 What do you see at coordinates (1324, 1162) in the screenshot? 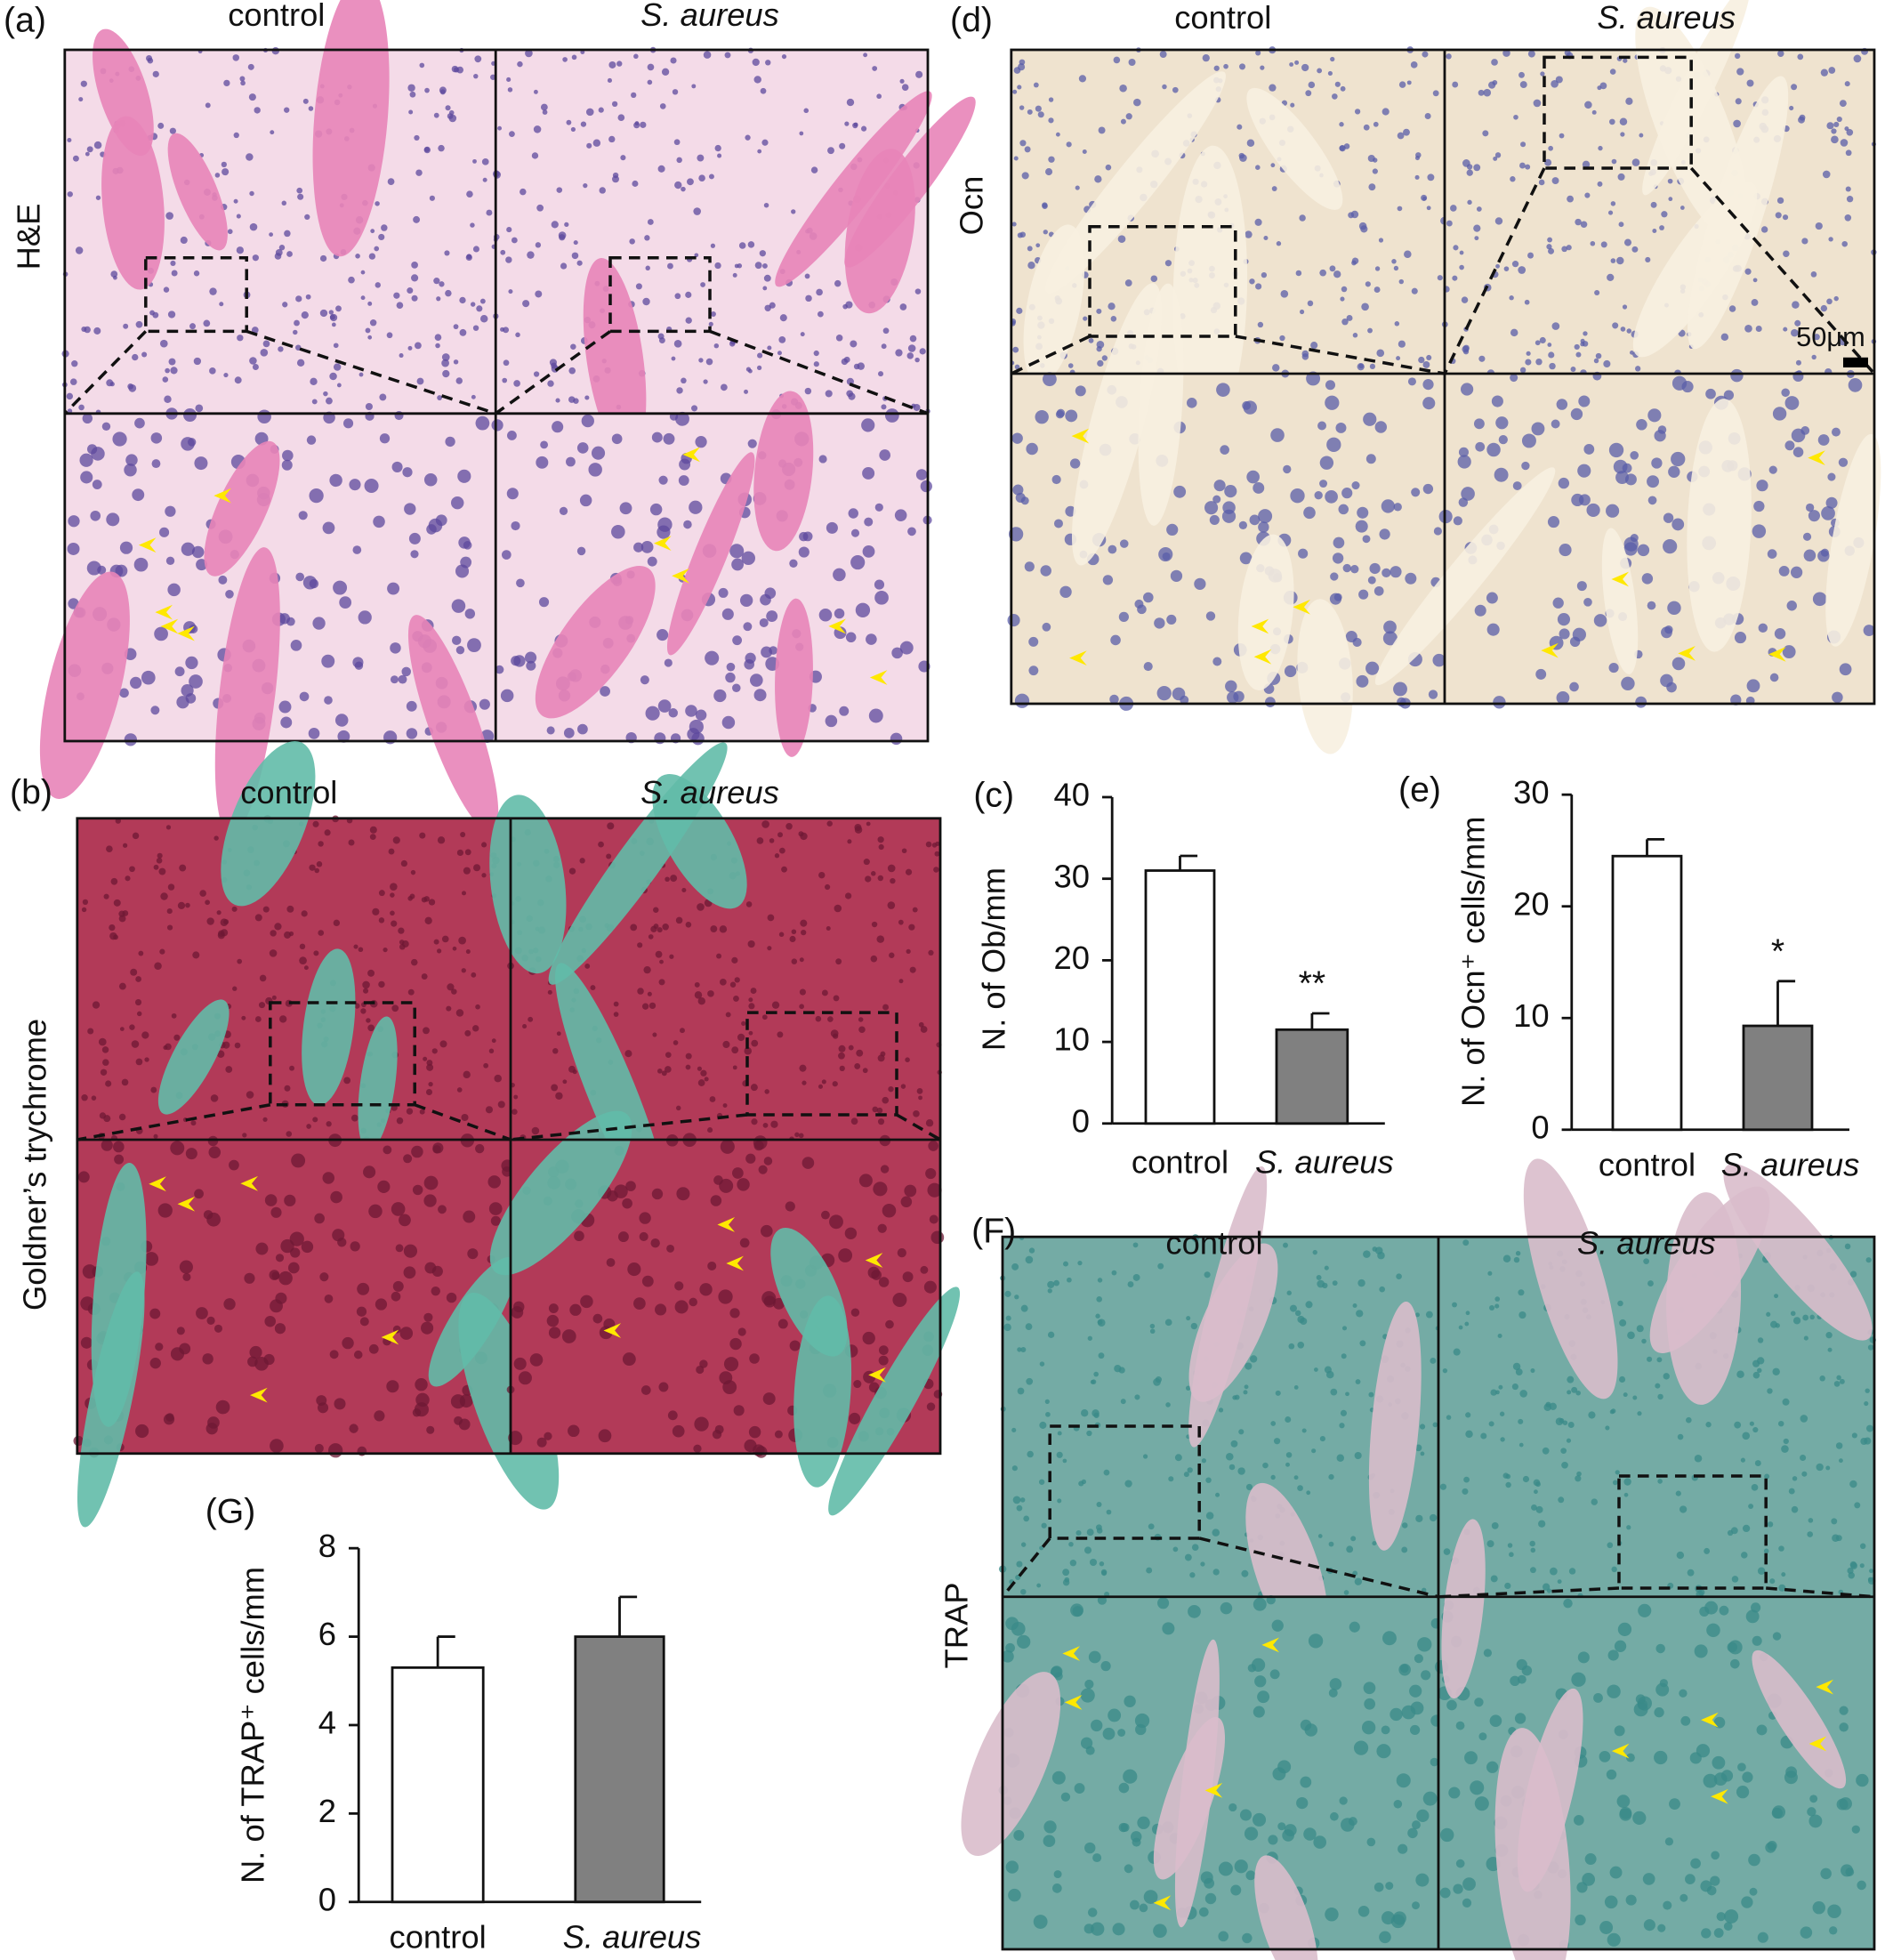
I see `x-tick-label: S. aureus` at bounding box center [1324, 1162].